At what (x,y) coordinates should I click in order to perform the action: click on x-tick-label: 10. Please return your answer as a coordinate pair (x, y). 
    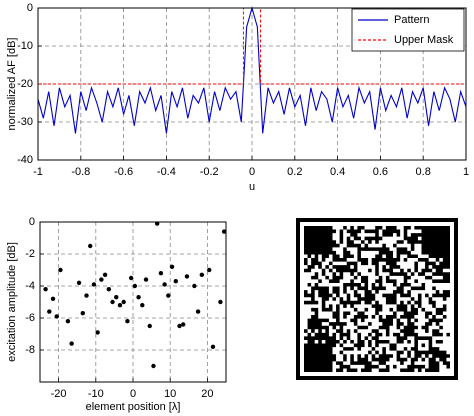
    Looking at the image, I should click on (170, 394).